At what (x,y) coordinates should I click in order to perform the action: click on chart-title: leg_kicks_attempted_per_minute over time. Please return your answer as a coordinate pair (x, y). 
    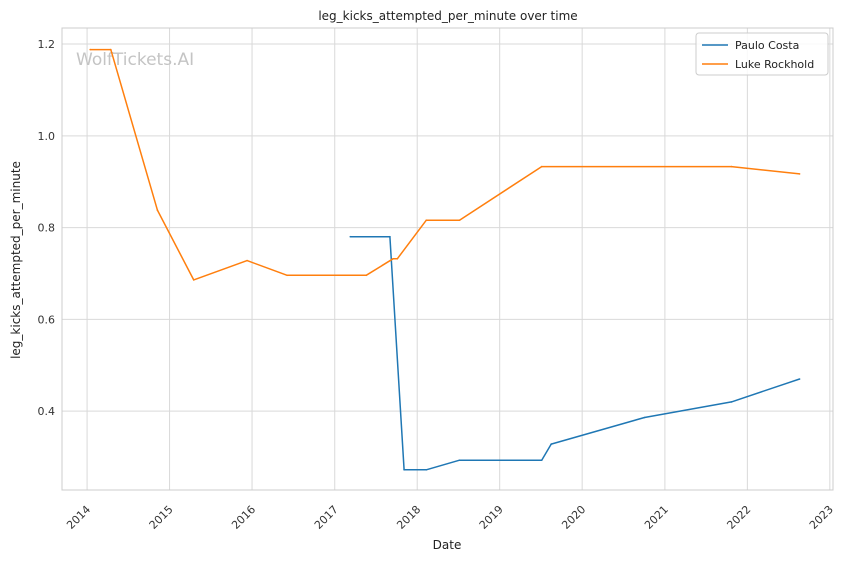
    Looking at the image, I should click on (447, 16).